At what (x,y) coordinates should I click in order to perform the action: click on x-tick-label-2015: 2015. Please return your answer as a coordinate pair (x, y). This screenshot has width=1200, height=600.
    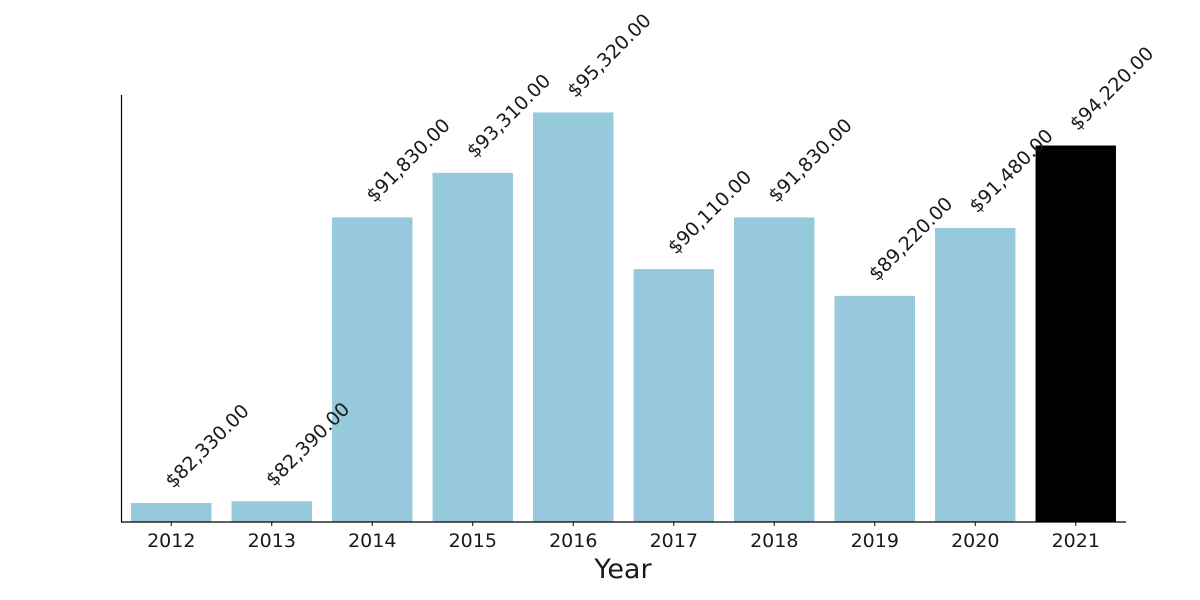
    Looking at the image, I should click on (473, 541).